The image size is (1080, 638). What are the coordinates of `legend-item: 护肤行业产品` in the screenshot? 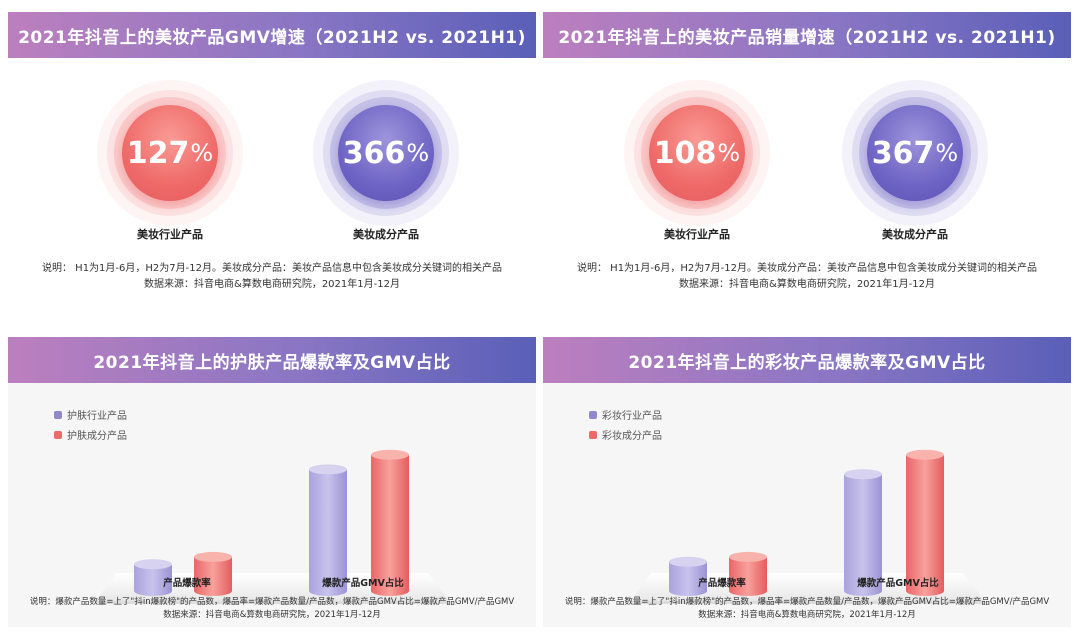 It's located at (90, 414).